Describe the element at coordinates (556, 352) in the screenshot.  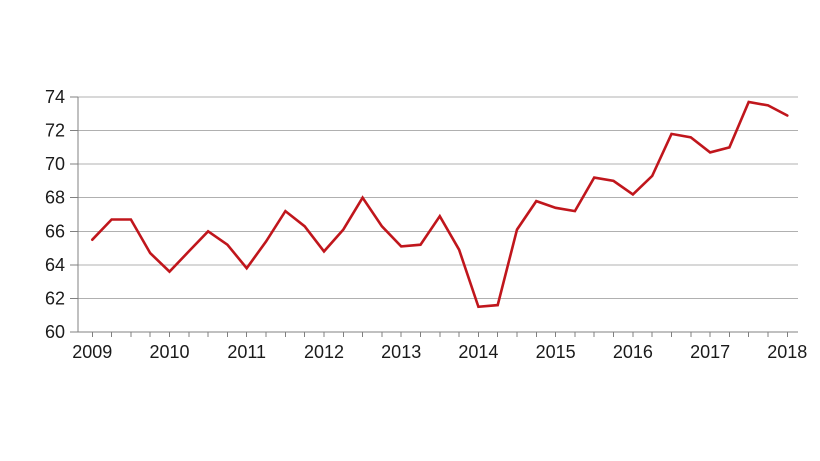
I see `x-axis-tick-label: 2015` at that location.